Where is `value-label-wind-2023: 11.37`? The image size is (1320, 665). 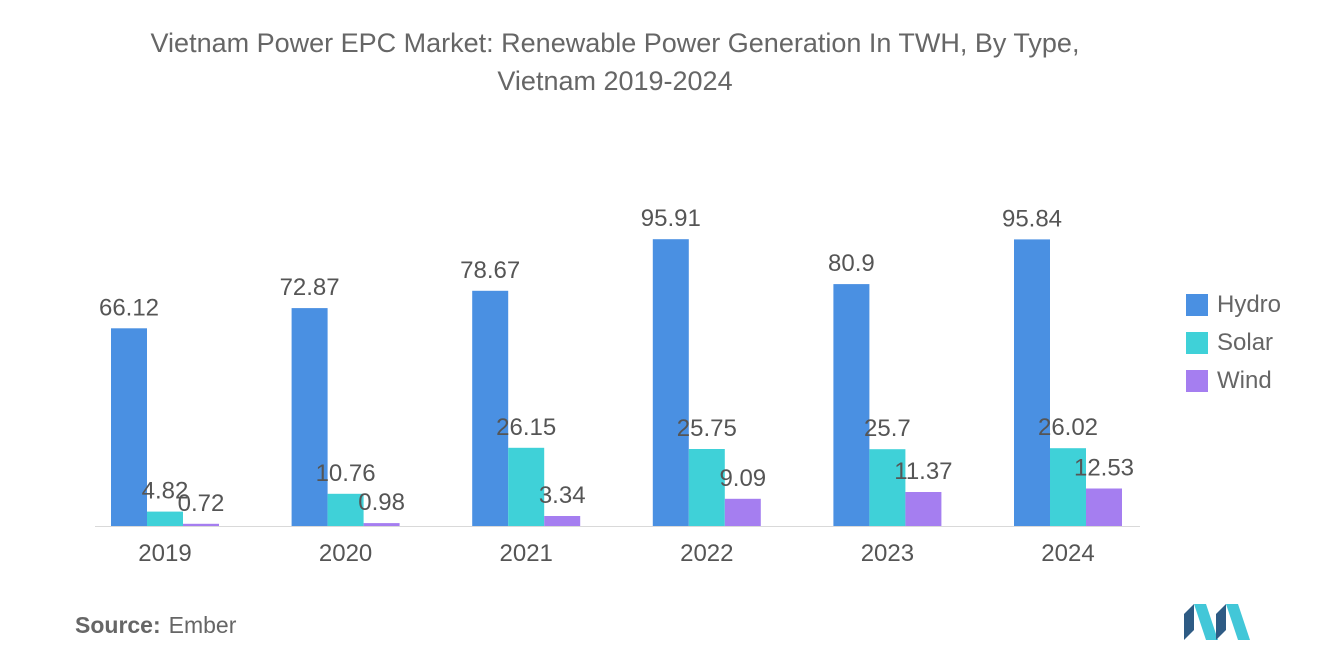 value-label-wind-2023: 11.37 is located at coordinates (923, 471).